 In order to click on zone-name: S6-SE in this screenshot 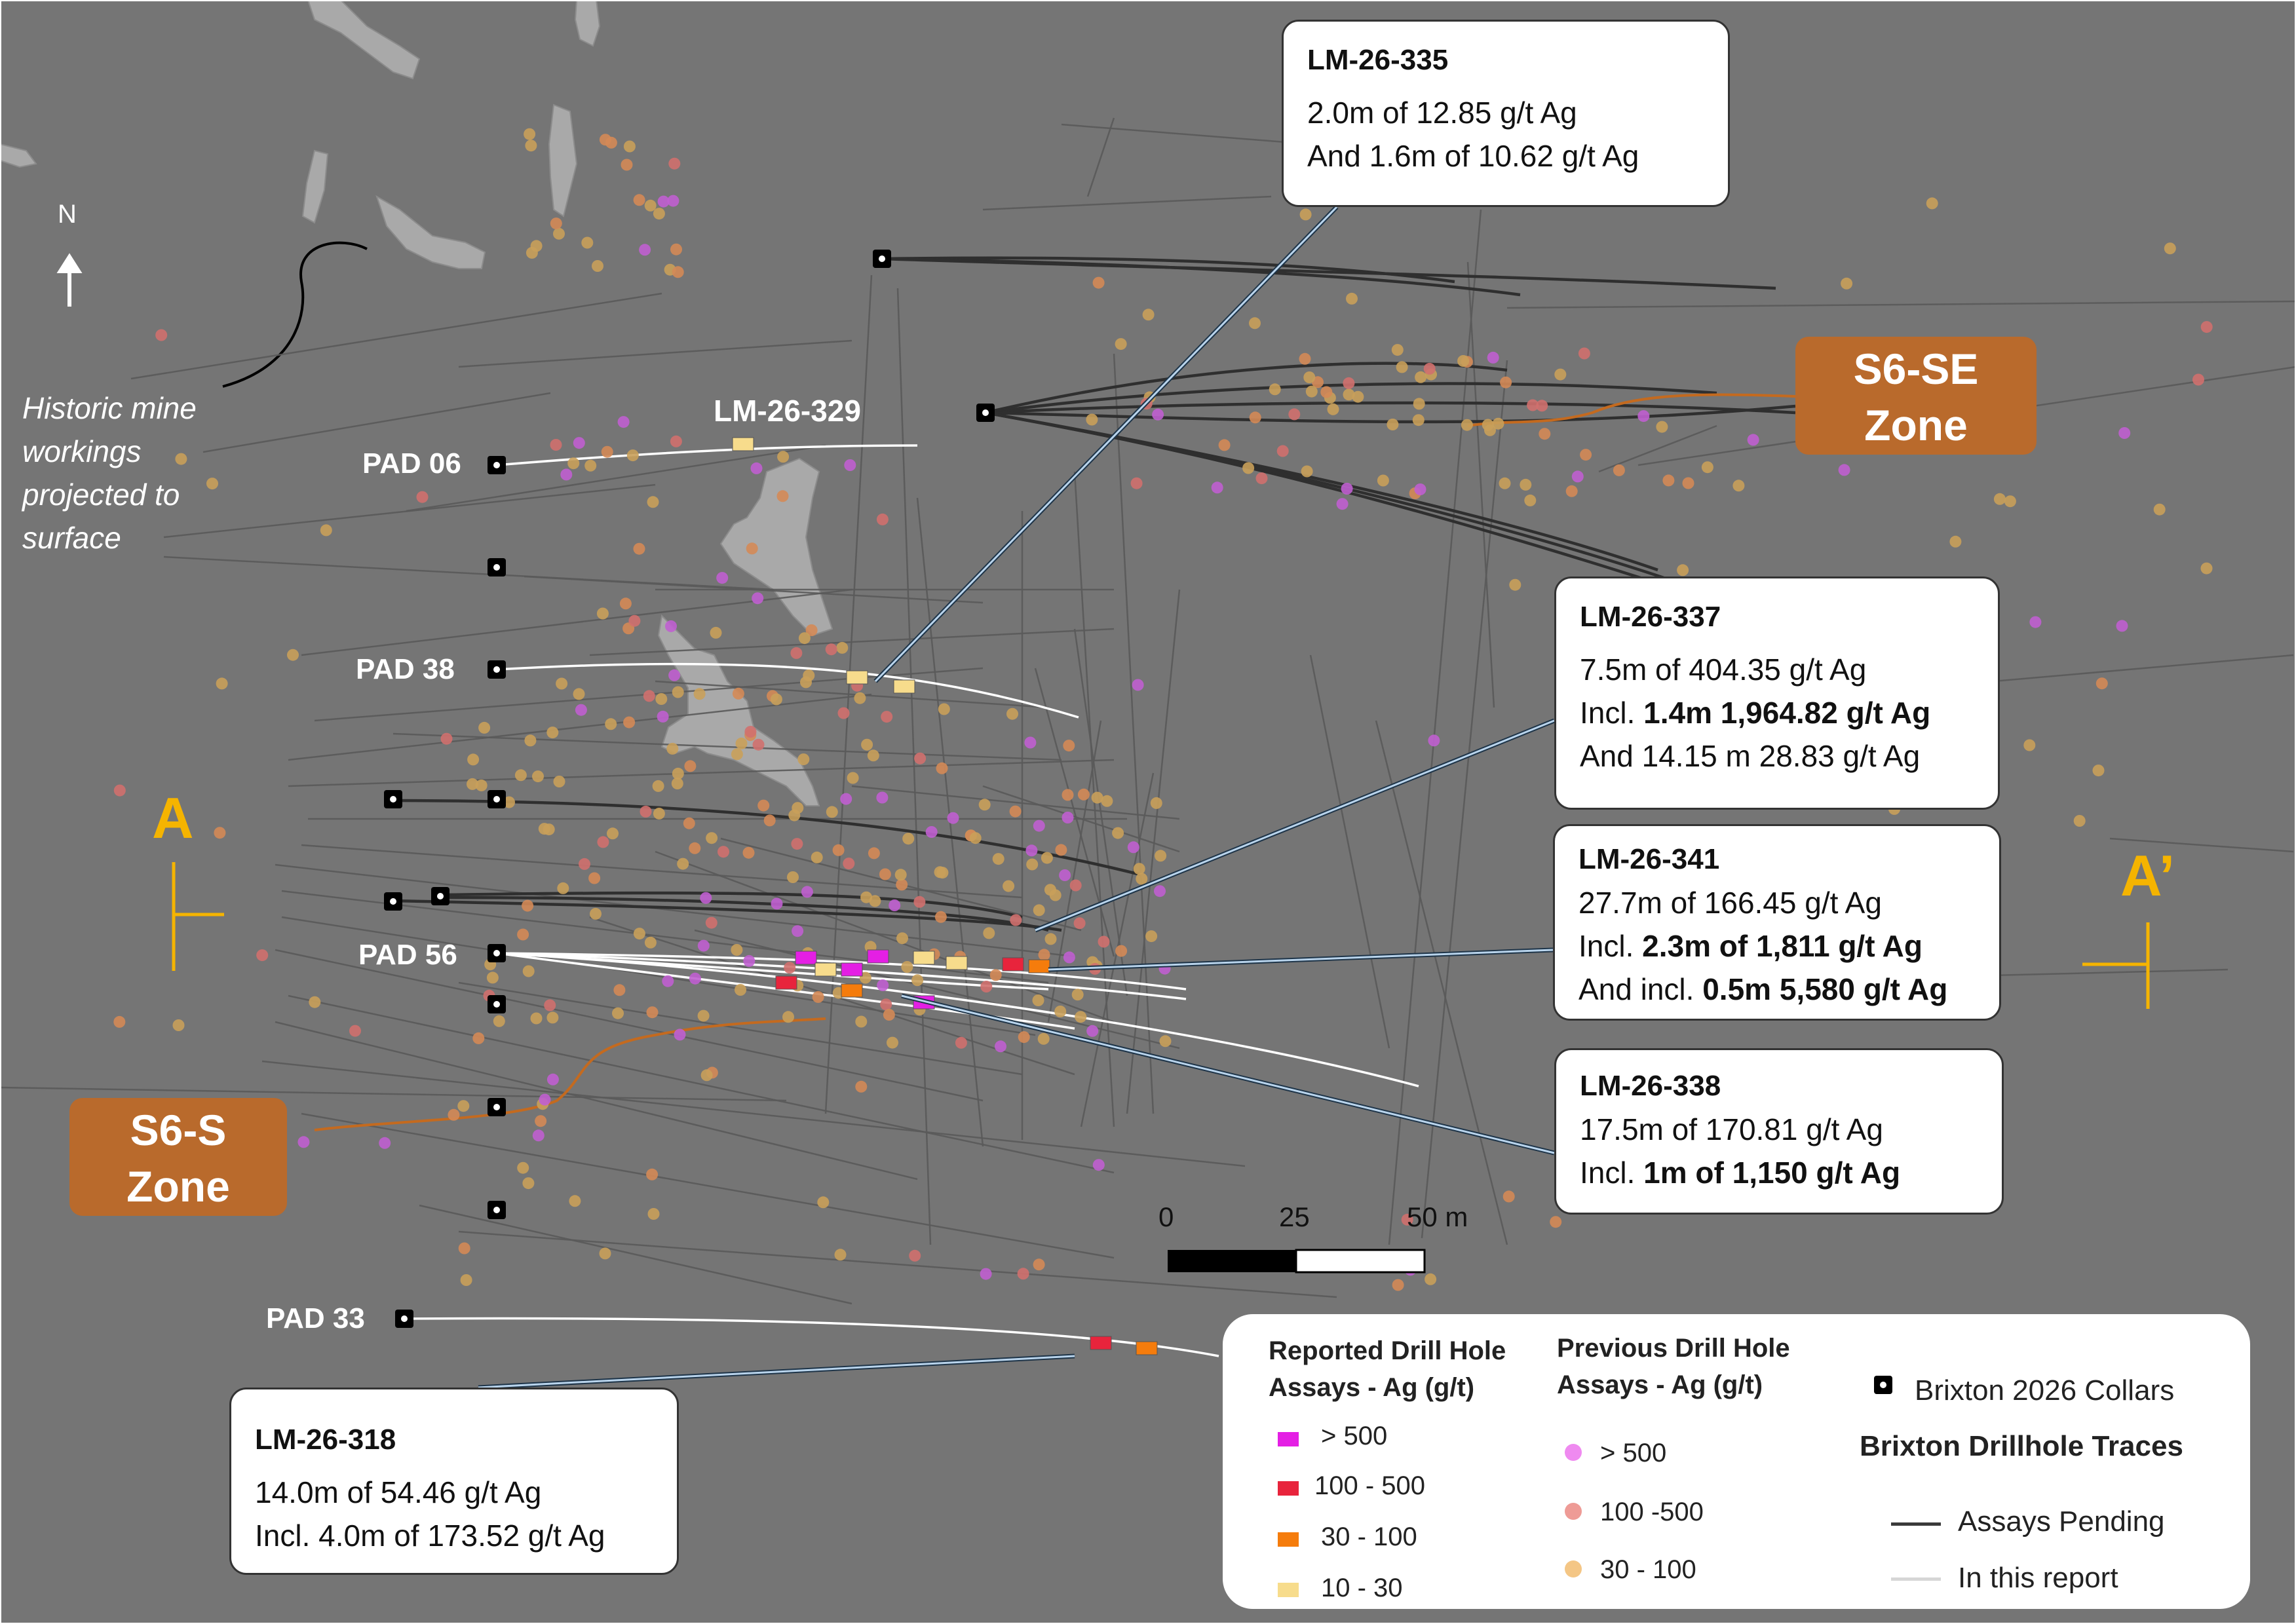, I will do `click(1916, 369)`.